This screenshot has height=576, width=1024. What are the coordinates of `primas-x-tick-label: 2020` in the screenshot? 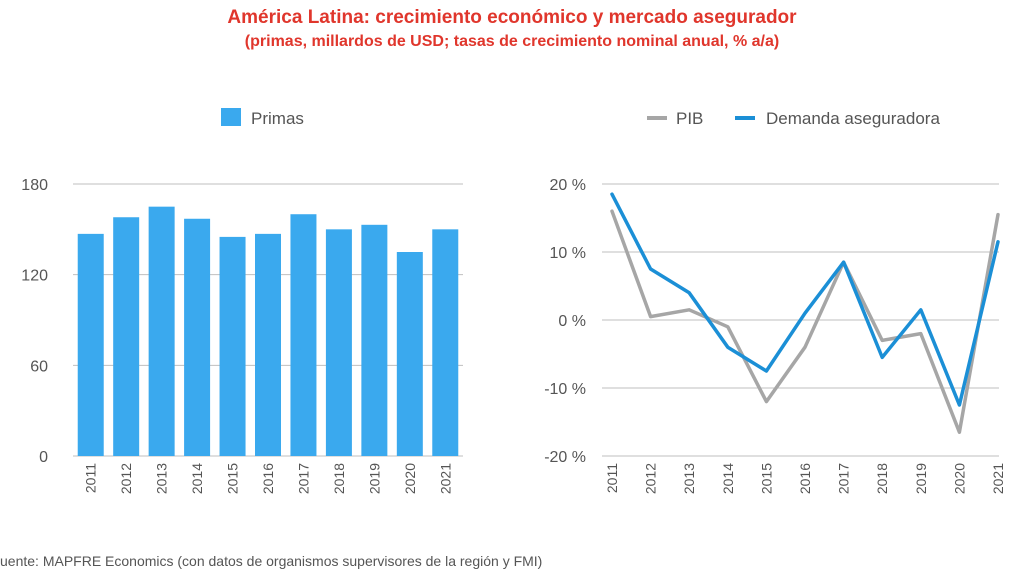 It's located at (410, 478).